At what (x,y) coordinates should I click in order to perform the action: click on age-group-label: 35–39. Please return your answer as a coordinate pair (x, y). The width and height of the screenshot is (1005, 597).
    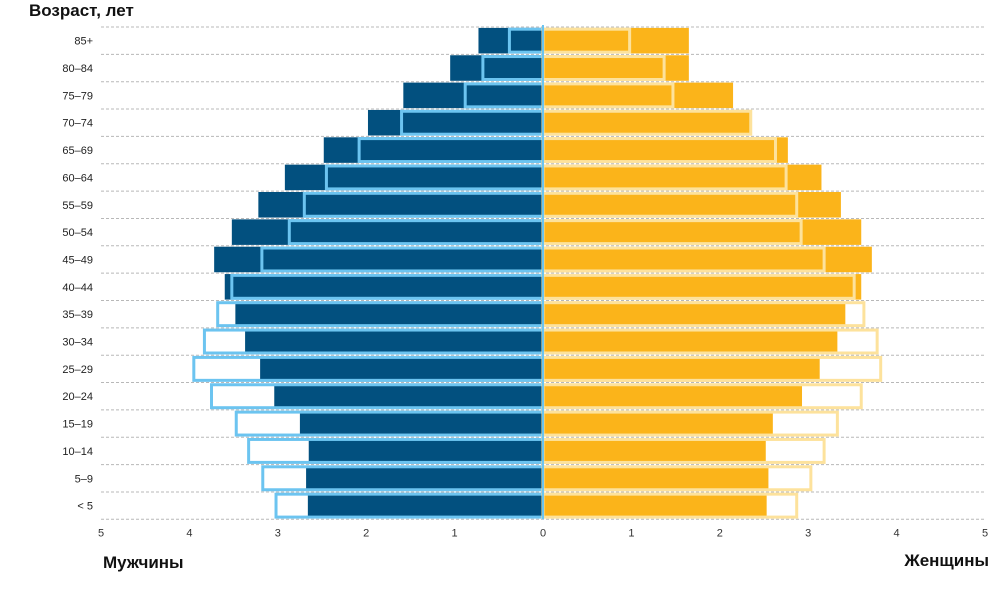
    Looking at the image, I should click on (77, 315).